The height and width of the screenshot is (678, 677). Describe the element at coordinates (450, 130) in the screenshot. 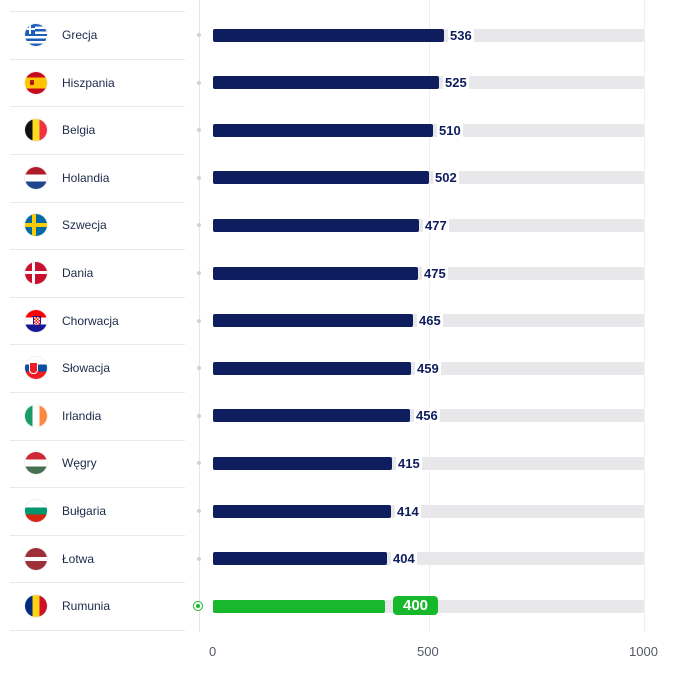

I see `value-label: 510` at that location.